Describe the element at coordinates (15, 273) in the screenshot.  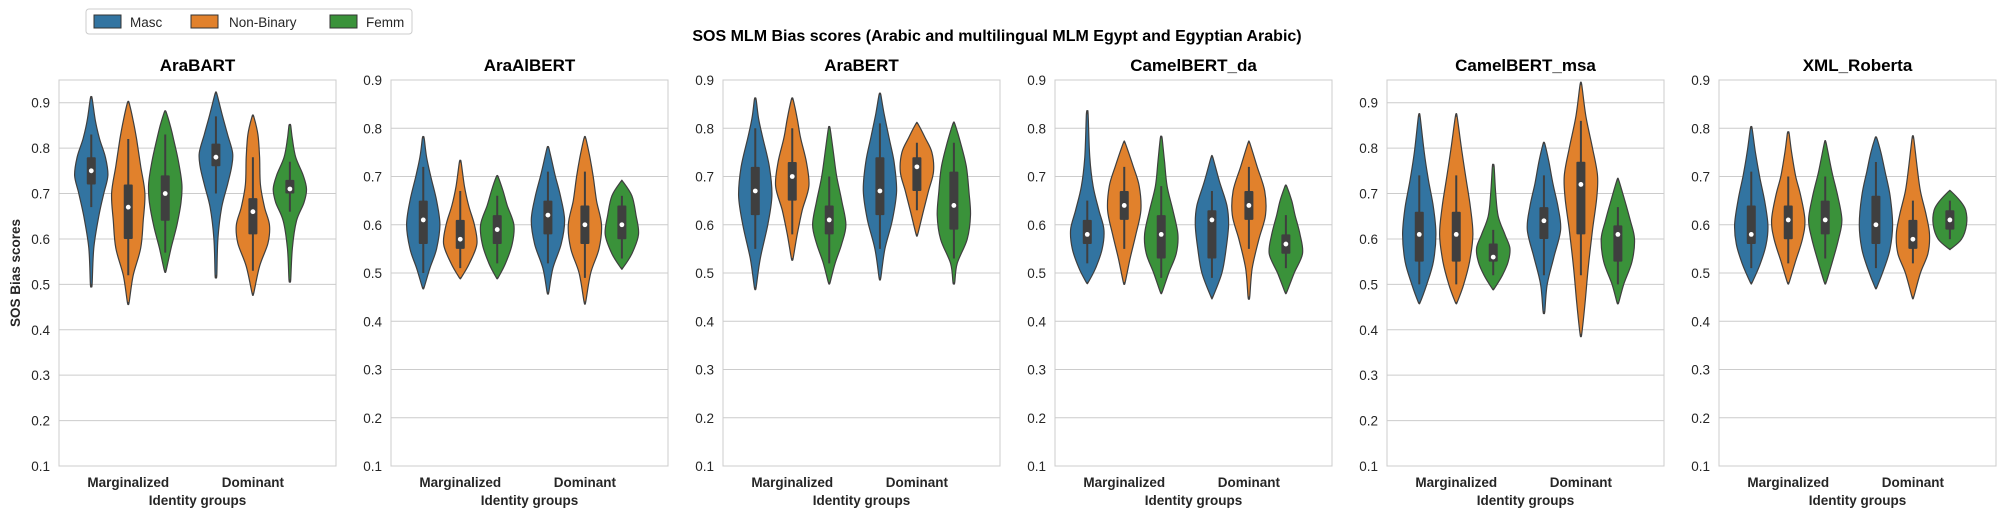
I see `y-axis-label: SOS Bias scores` at that location.